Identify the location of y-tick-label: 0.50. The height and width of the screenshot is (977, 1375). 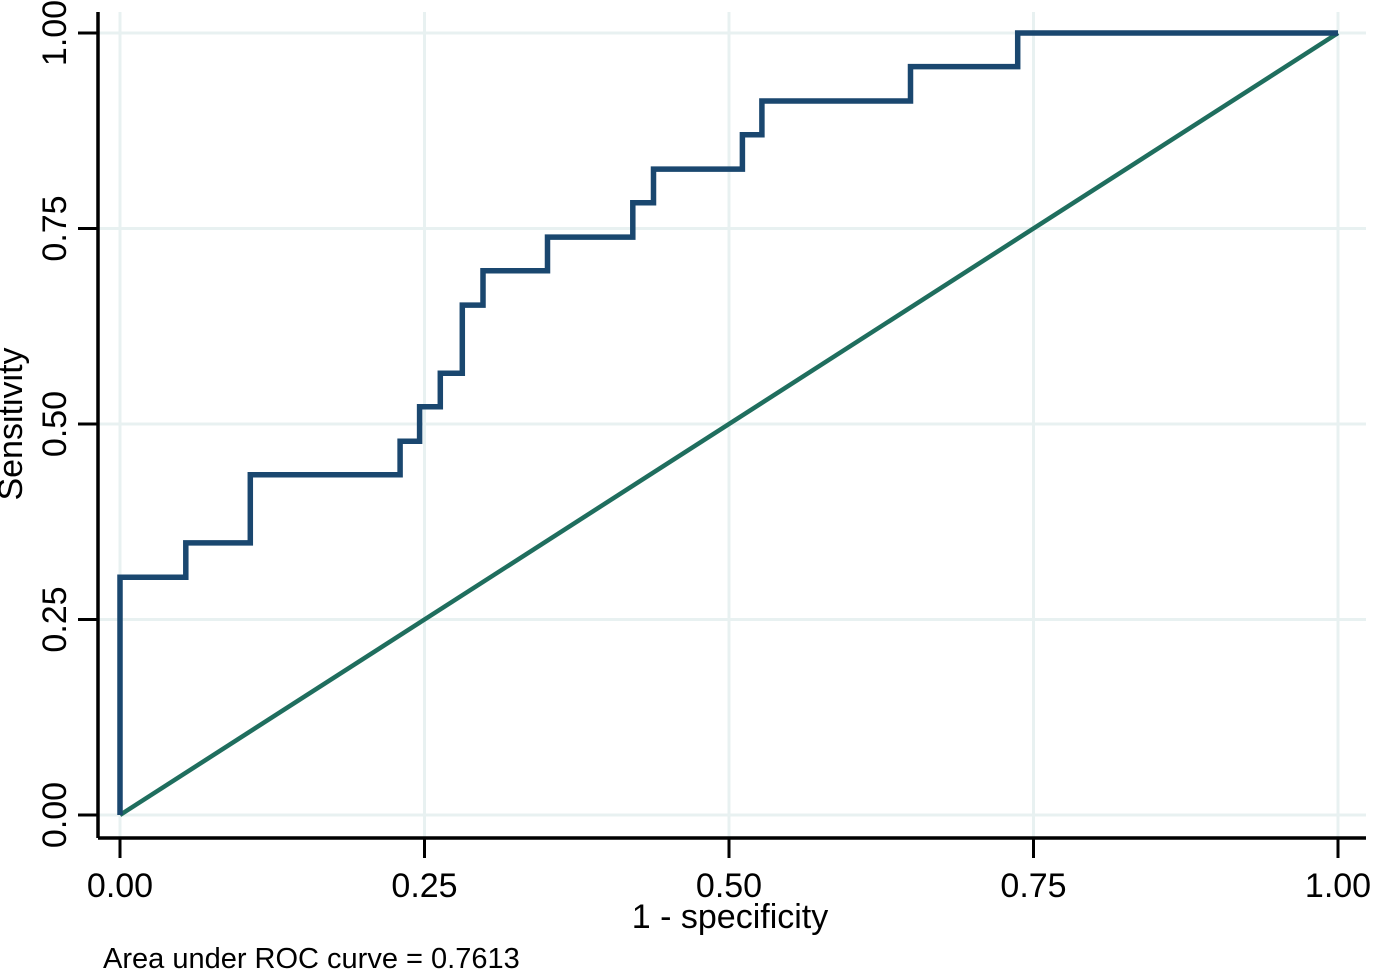
(55, 424).